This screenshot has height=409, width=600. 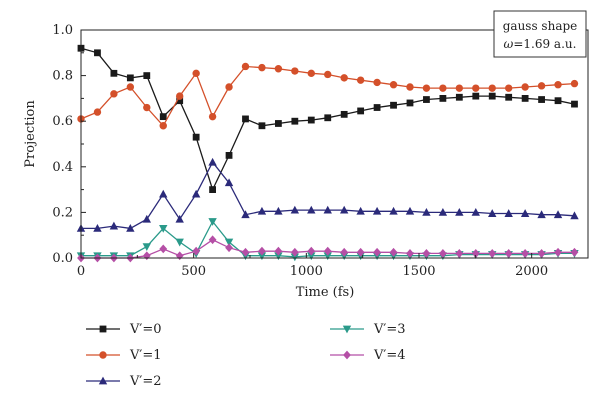 I want to click on y-tick-label: 0.0, so click(x=62, y=258).